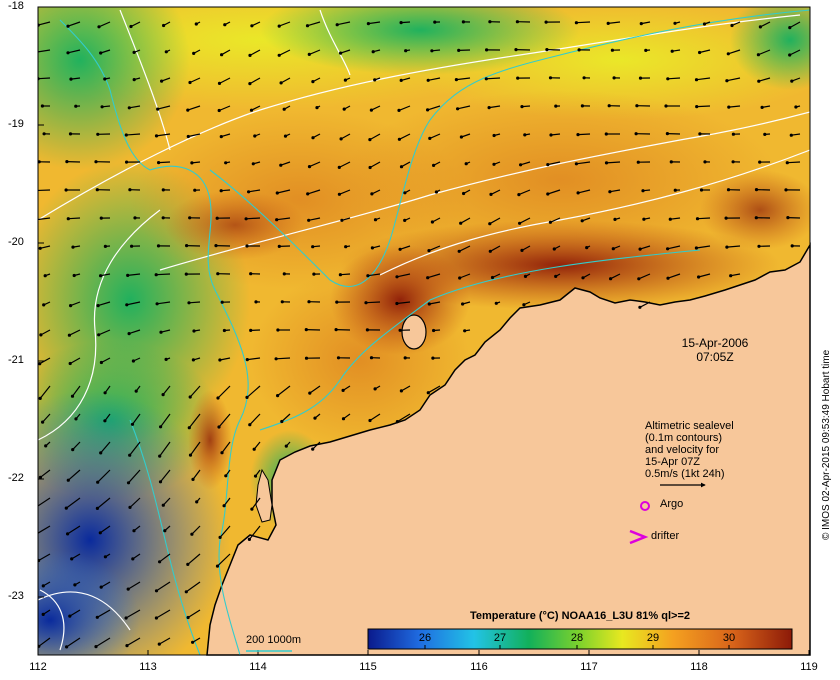  What do you see at coordinates (16, 478) in the screenshot?
I see `y-tick-label: -22` at bounding box center [16, 478].